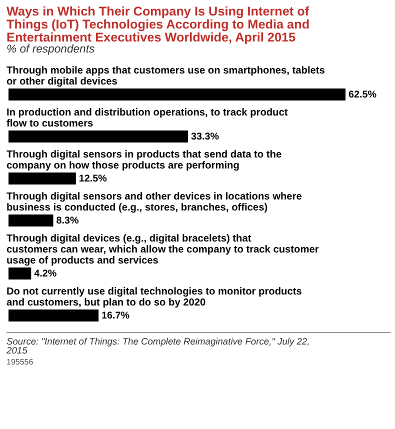 The height and width of the screenshot is (429, 395). Describe the element at coordinates (158, 346) in the screenshot. I see `source-note: Source: "Internet of Things: The Complete Reimaginative Force," July 22, 2015` at that location.